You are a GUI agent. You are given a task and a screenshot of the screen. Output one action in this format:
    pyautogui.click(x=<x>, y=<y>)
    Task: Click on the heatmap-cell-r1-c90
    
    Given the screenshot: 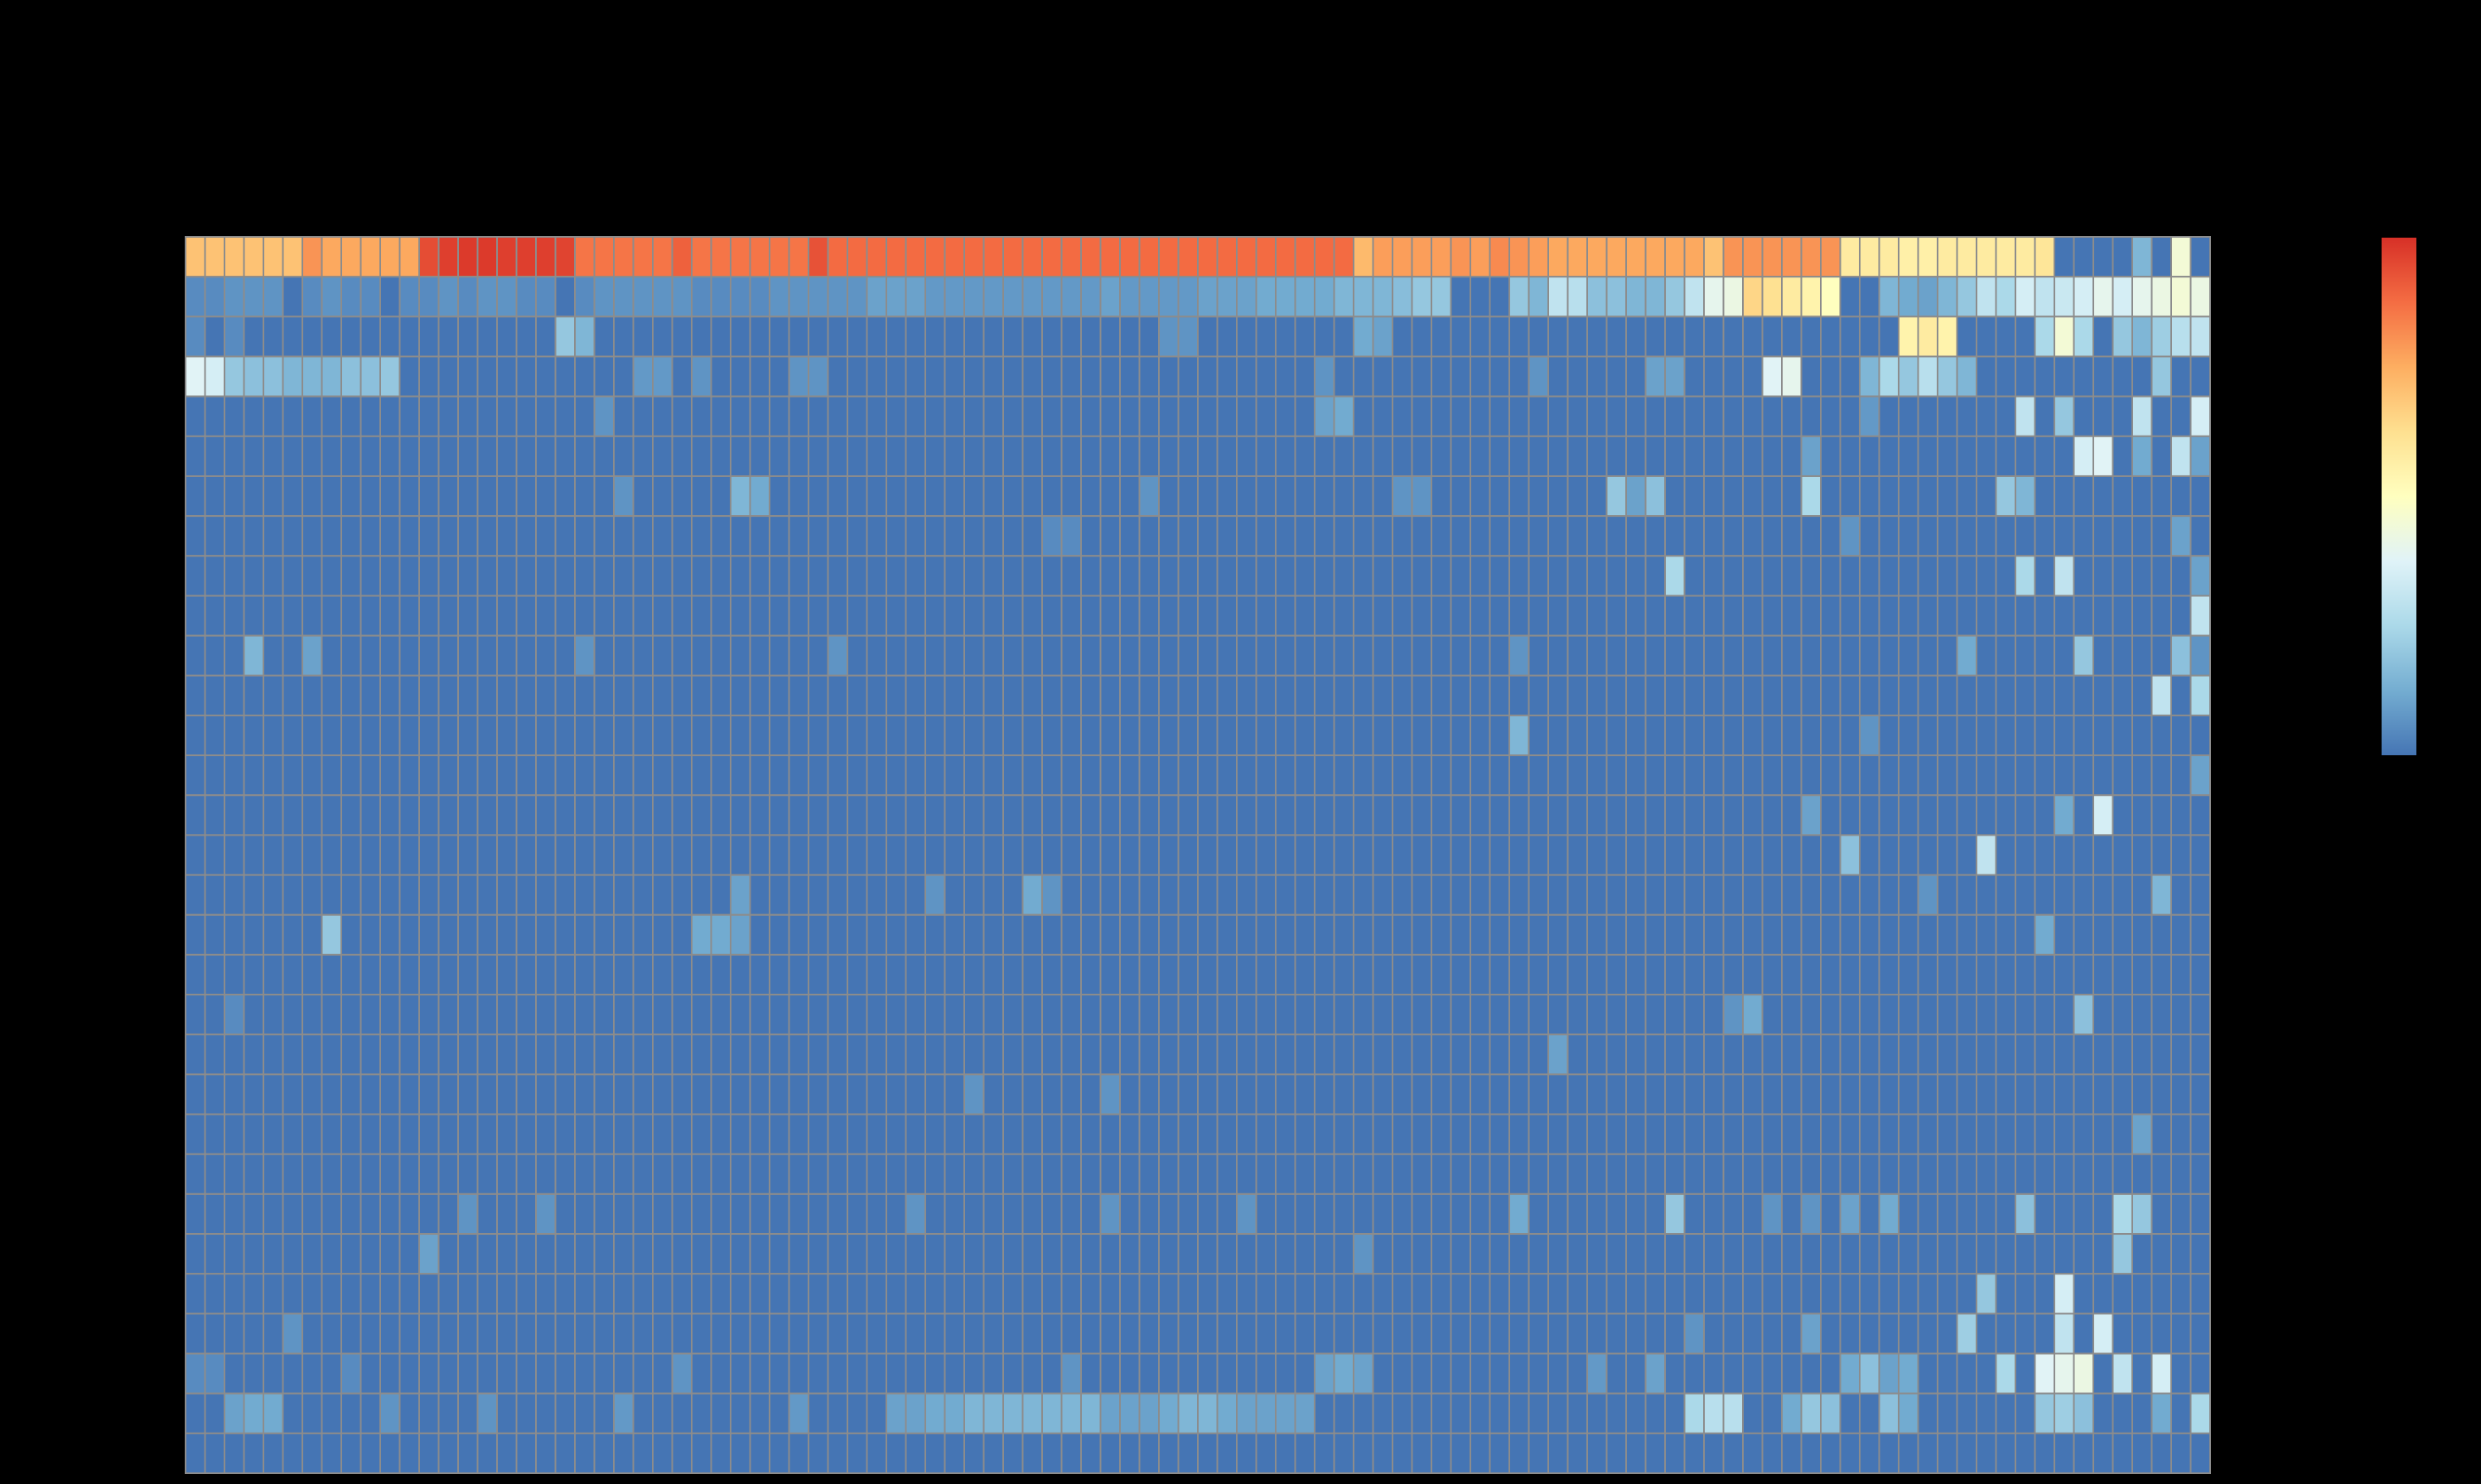 What is the action you would take?
    pyautogui.click(x=1948, y=297)
    